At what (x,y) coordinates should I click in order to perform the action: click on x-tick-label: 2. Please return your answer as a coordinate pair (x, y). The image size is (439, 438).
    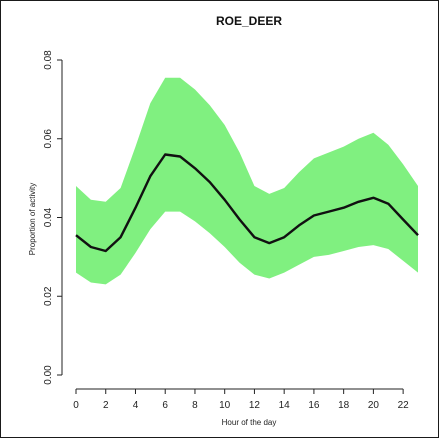
    Looking at the image, I should click on (106, 405).